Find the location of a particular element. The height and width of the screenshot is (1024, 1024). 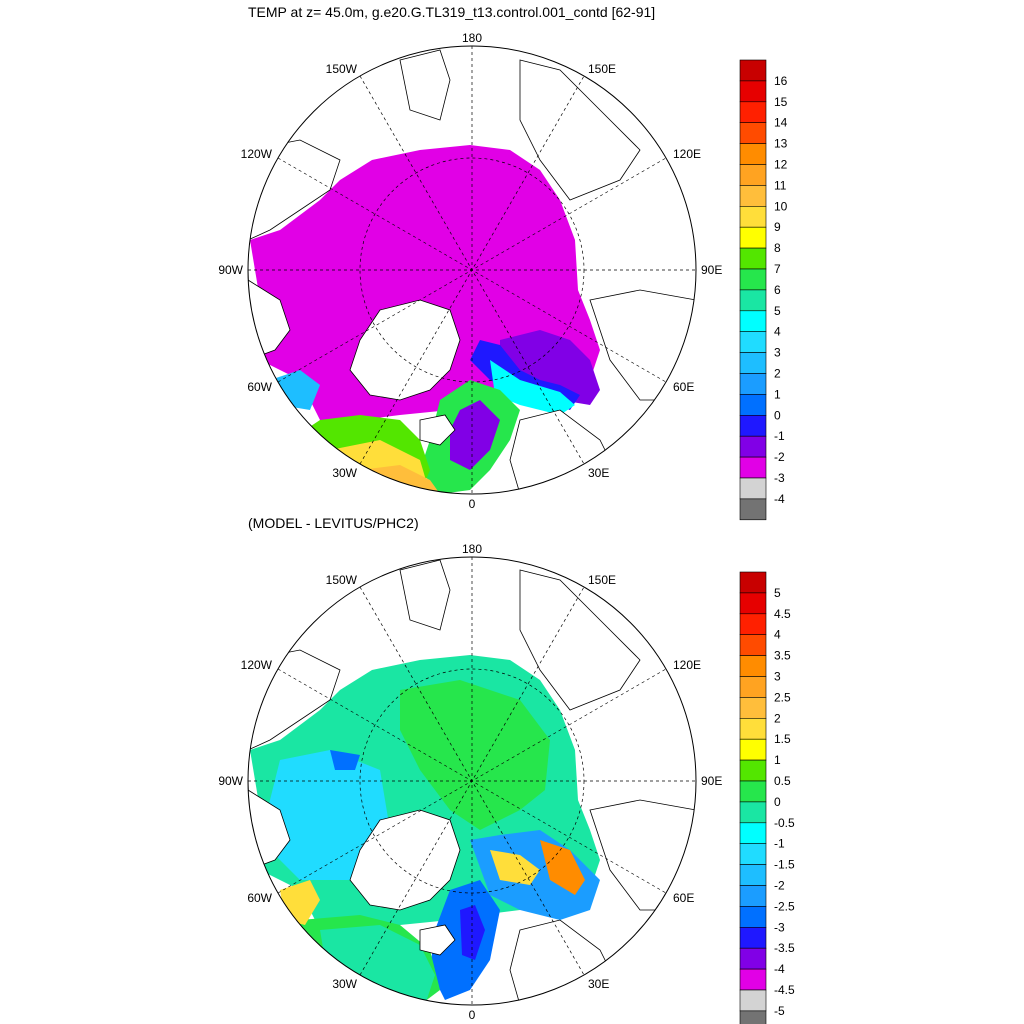

top-colorbar-label: 12 is located at coordinates (781, 165).